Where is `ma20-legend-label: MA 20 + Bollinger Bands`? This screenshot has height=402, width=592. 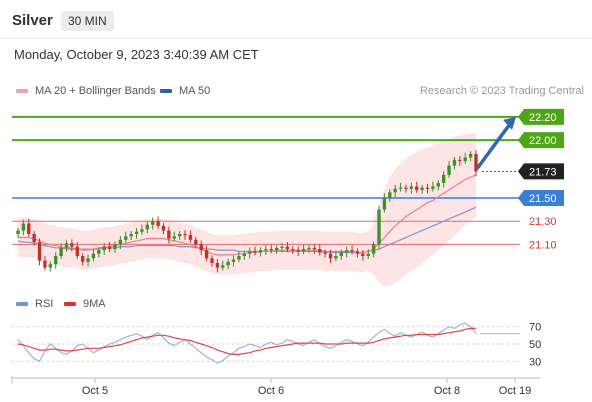 ma20-legend-label: MA 20 + Bollinger Bands is located at coordinates (95, 91).